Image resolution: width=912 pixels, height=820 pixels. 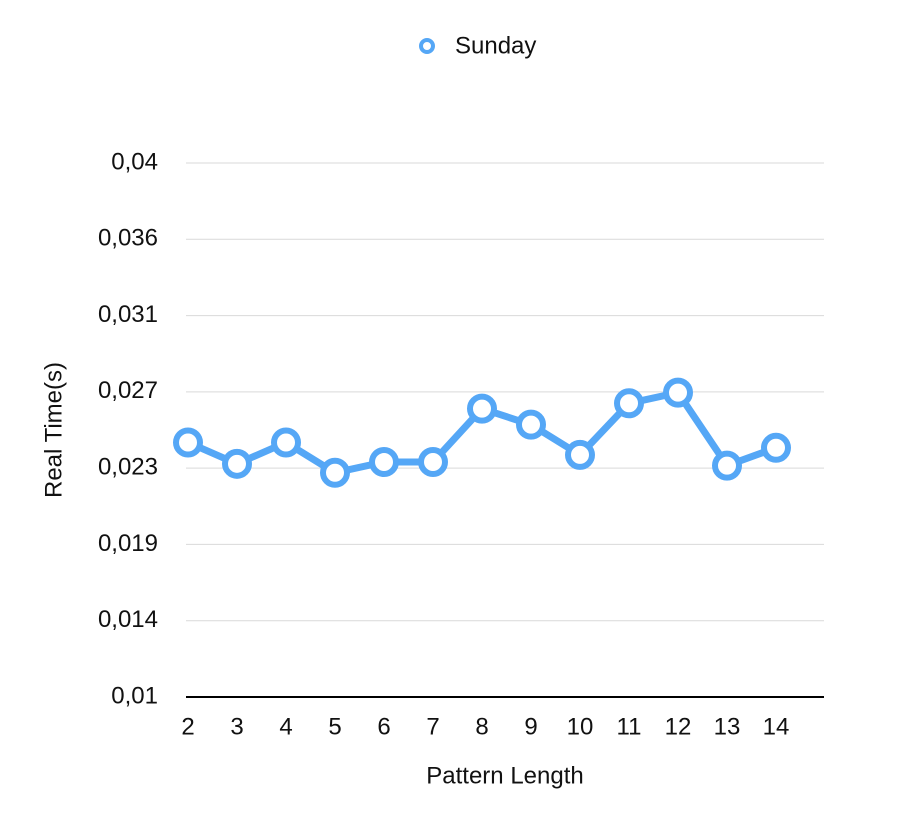 I want to click on y-tick-label: 0,036, so click(x=128, y=238).